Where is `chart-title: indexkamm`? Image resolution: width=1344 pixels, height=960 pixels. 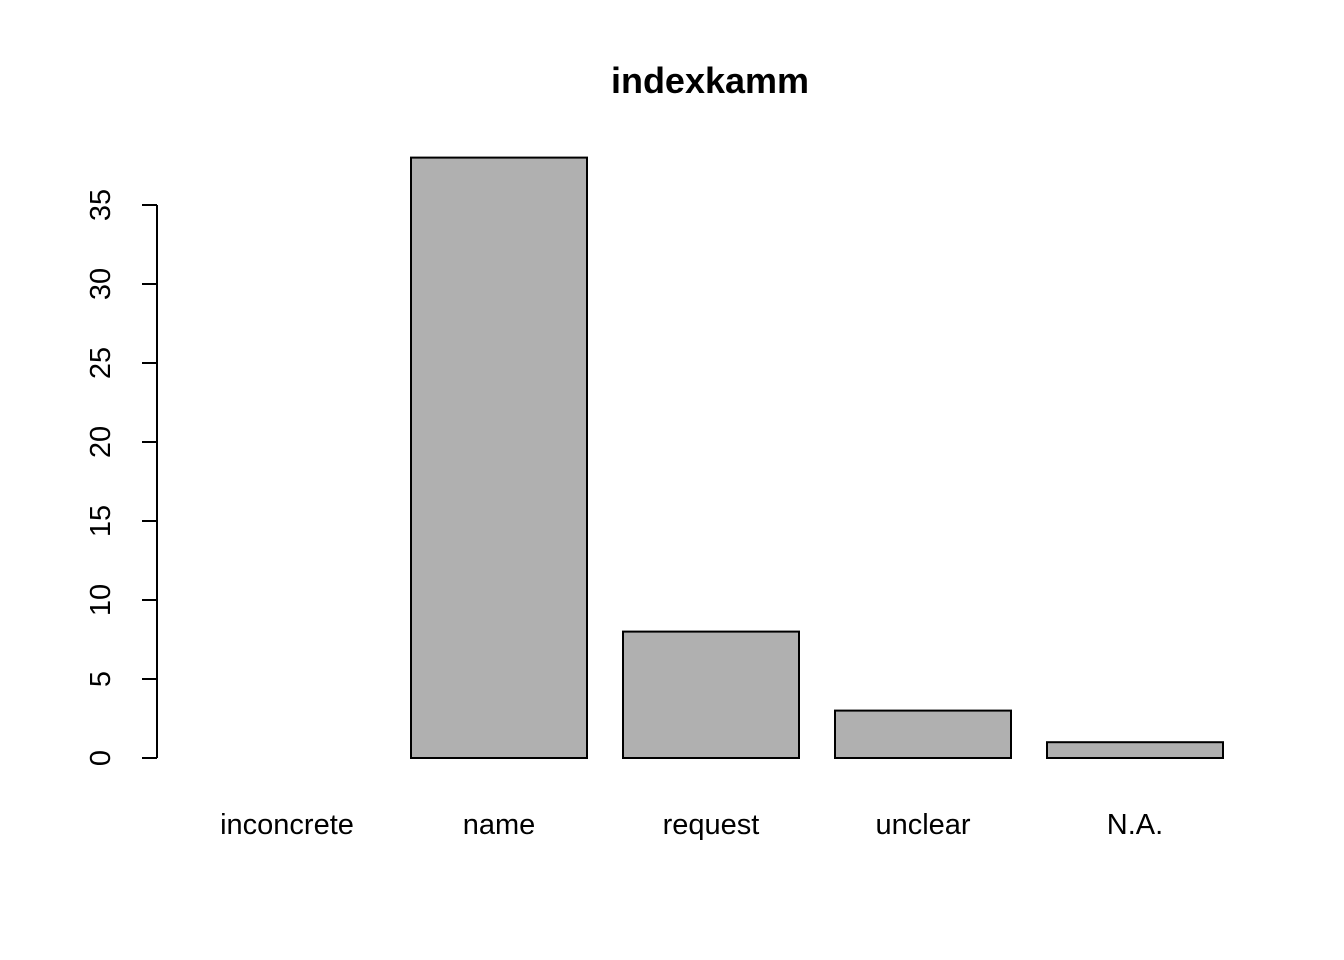 chart-title: indexkamm is located at coordinates (710, 80).